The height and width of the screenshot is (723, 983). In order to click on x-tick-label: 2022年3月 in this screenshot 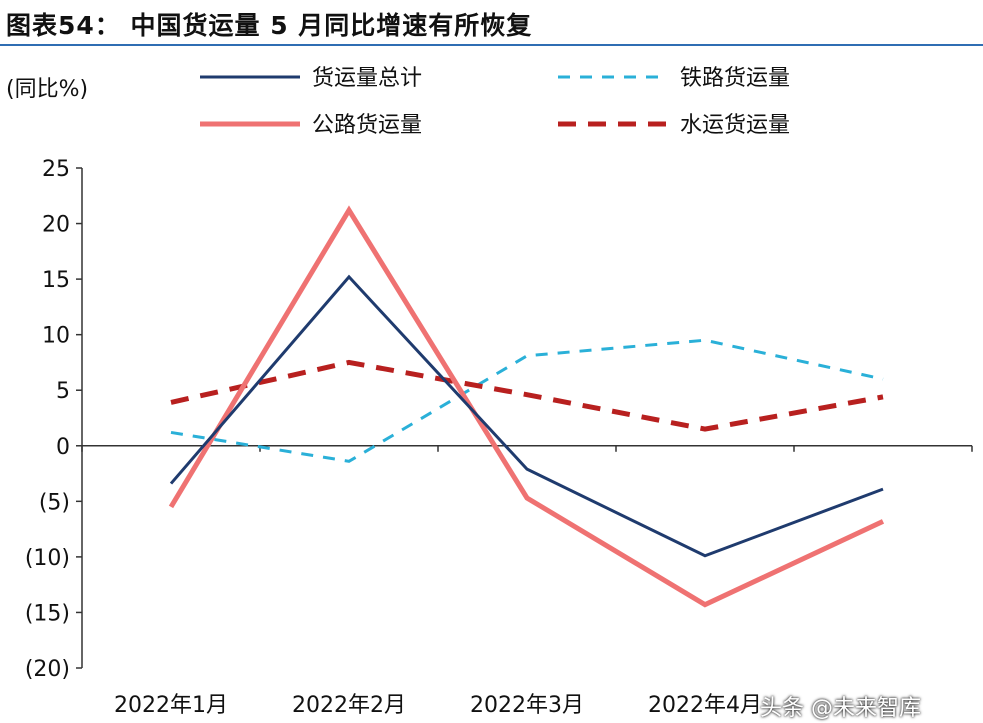, I will do `click(527, 705)`.